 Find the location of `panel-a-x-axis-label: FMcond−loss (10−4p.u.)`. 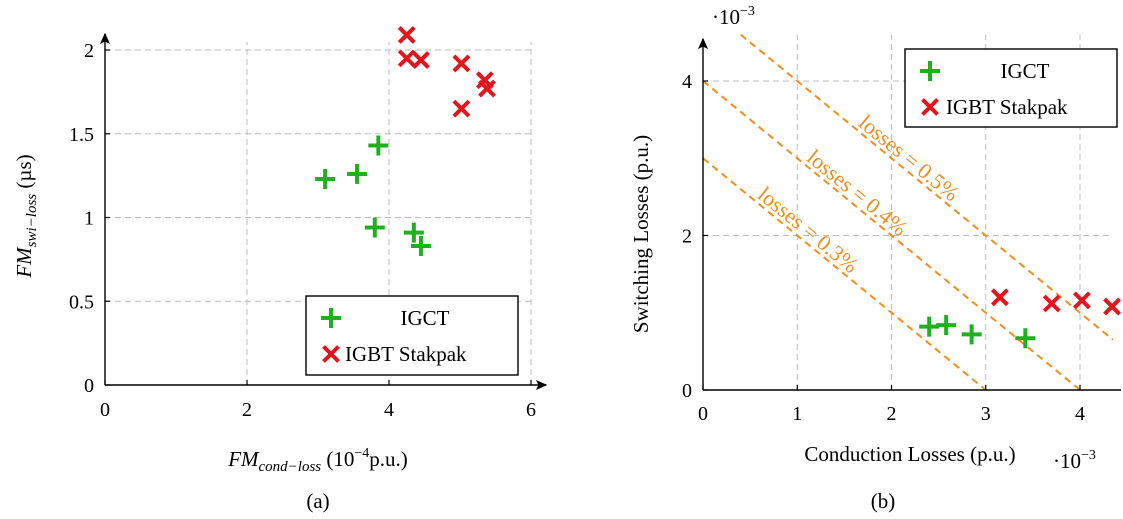

panel-a-x-axis-label: FMcond−loss (10−4p.u.) is located at coordinates (317, 460).